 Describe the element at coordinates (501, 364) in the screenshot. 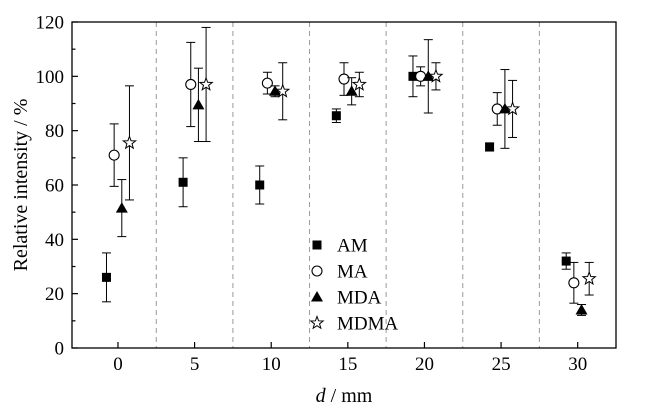

I see `x-tick-label: 25` at that location.